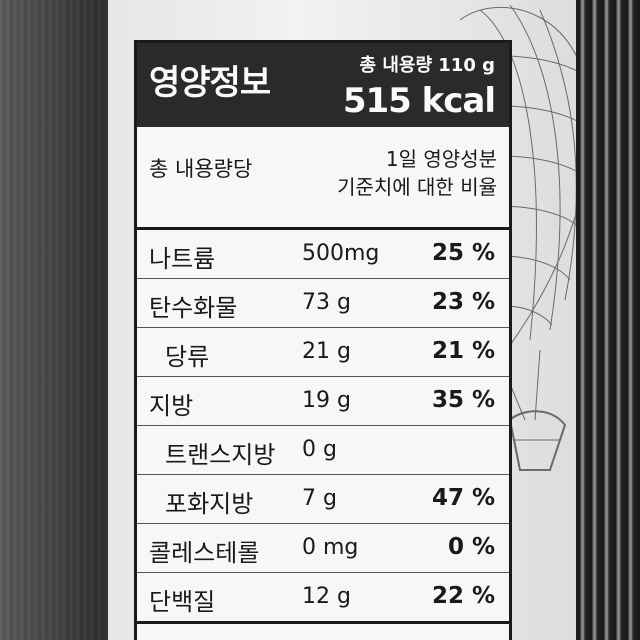 The height and width of the screenshot is (640, 640). What do you see at coordinates (201, 169) in the screenshot?
I see `basis-per-total: 총 내용량당` at bounding box center [201, 169].